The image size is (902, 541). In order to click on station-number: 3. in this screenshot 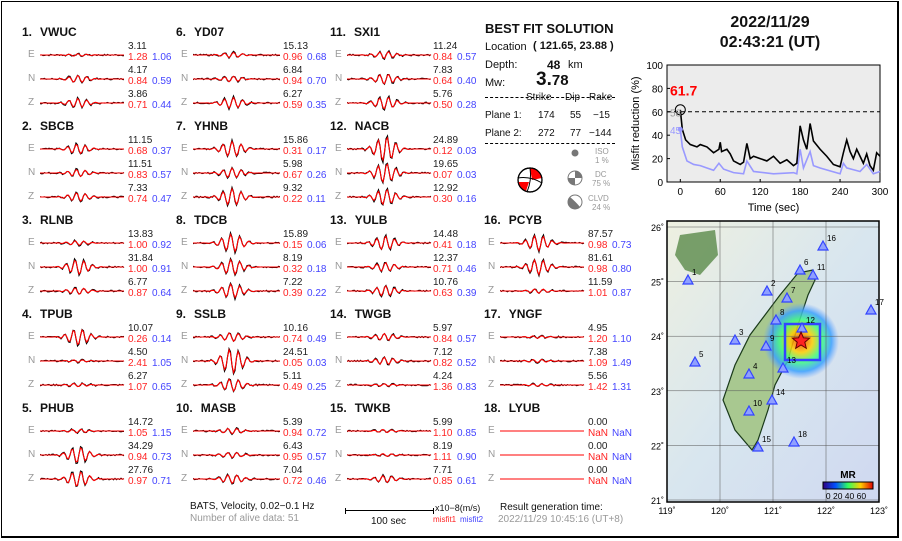, I will do `click(27, 220)`.